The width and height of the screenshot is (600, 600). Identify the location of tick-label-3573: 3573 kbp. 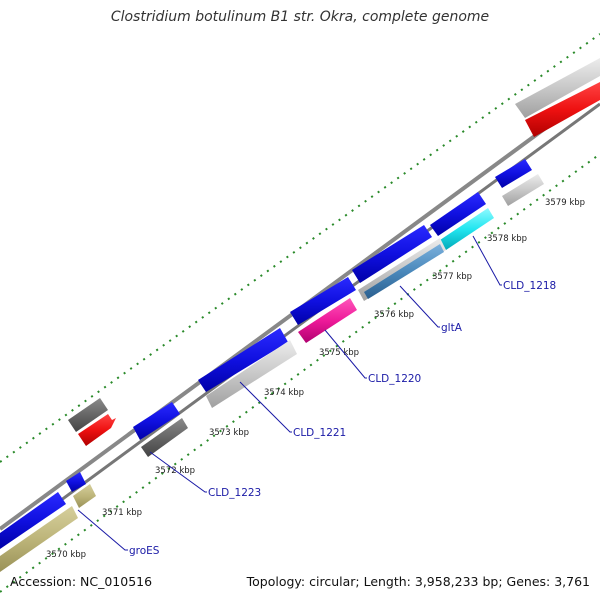
(229, 433).